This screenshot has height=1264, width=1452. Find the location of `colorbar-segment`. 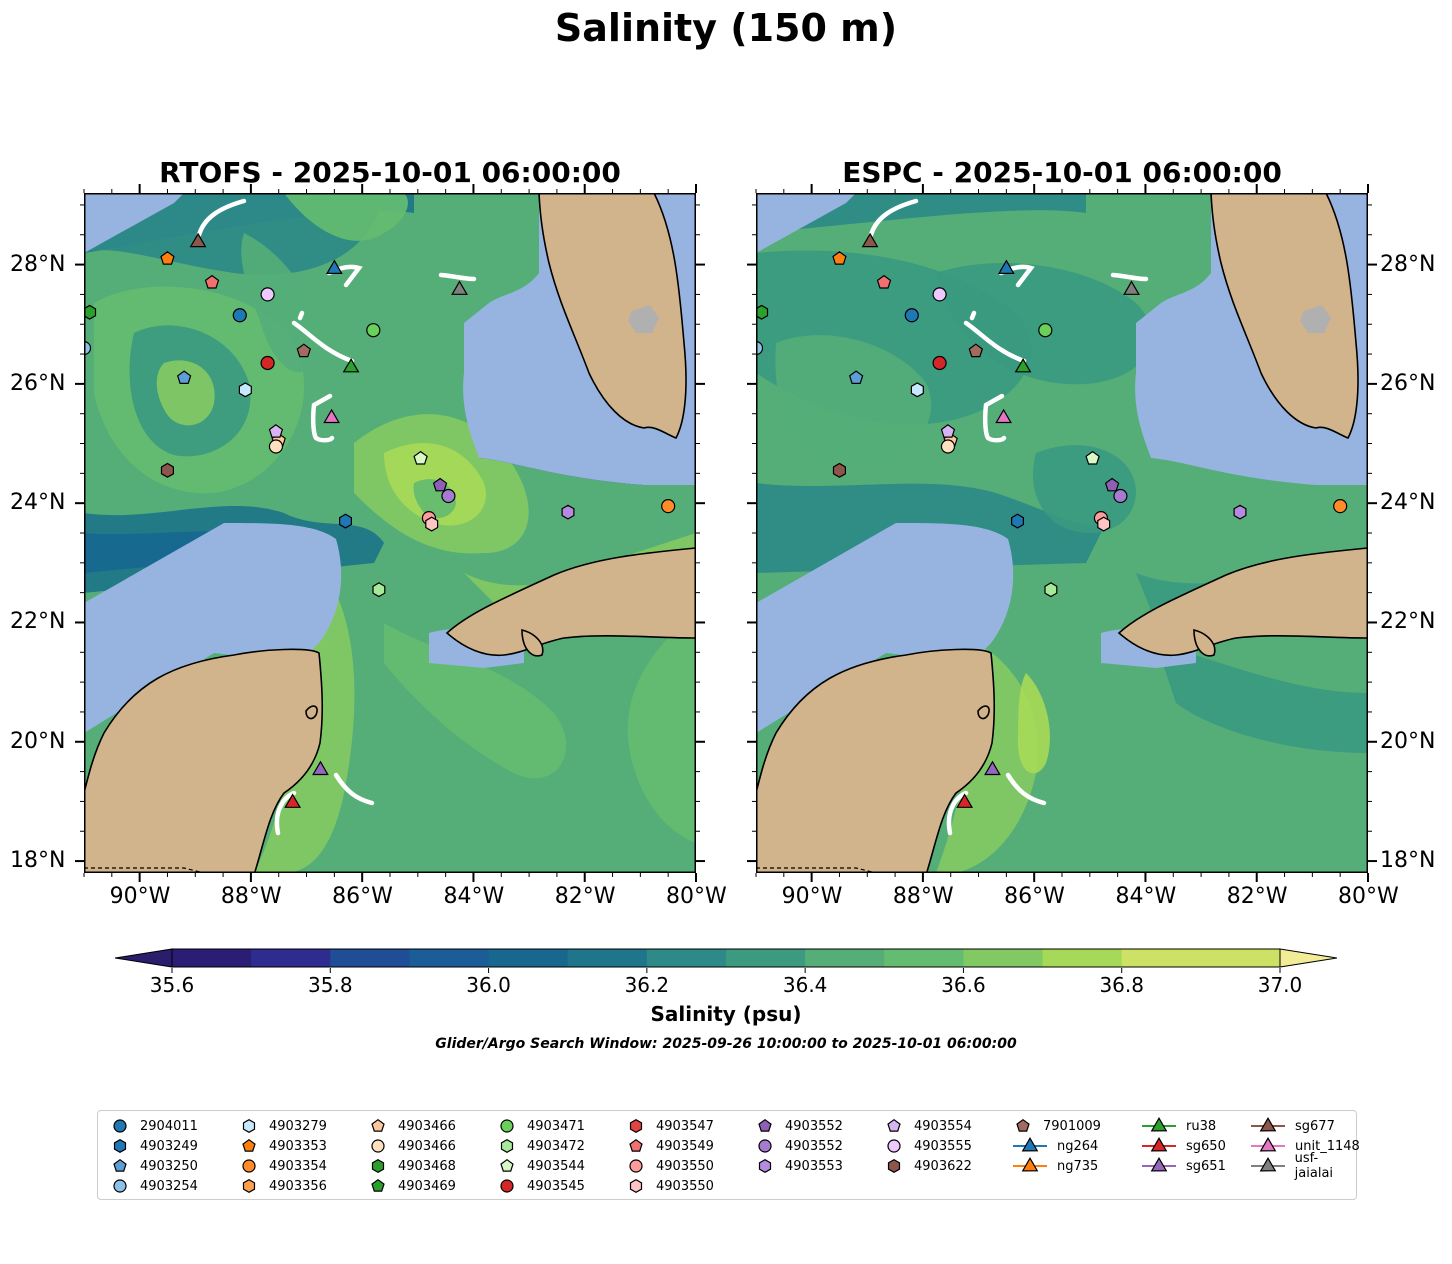

colorbar-segment is located at coordinates (291, 958).